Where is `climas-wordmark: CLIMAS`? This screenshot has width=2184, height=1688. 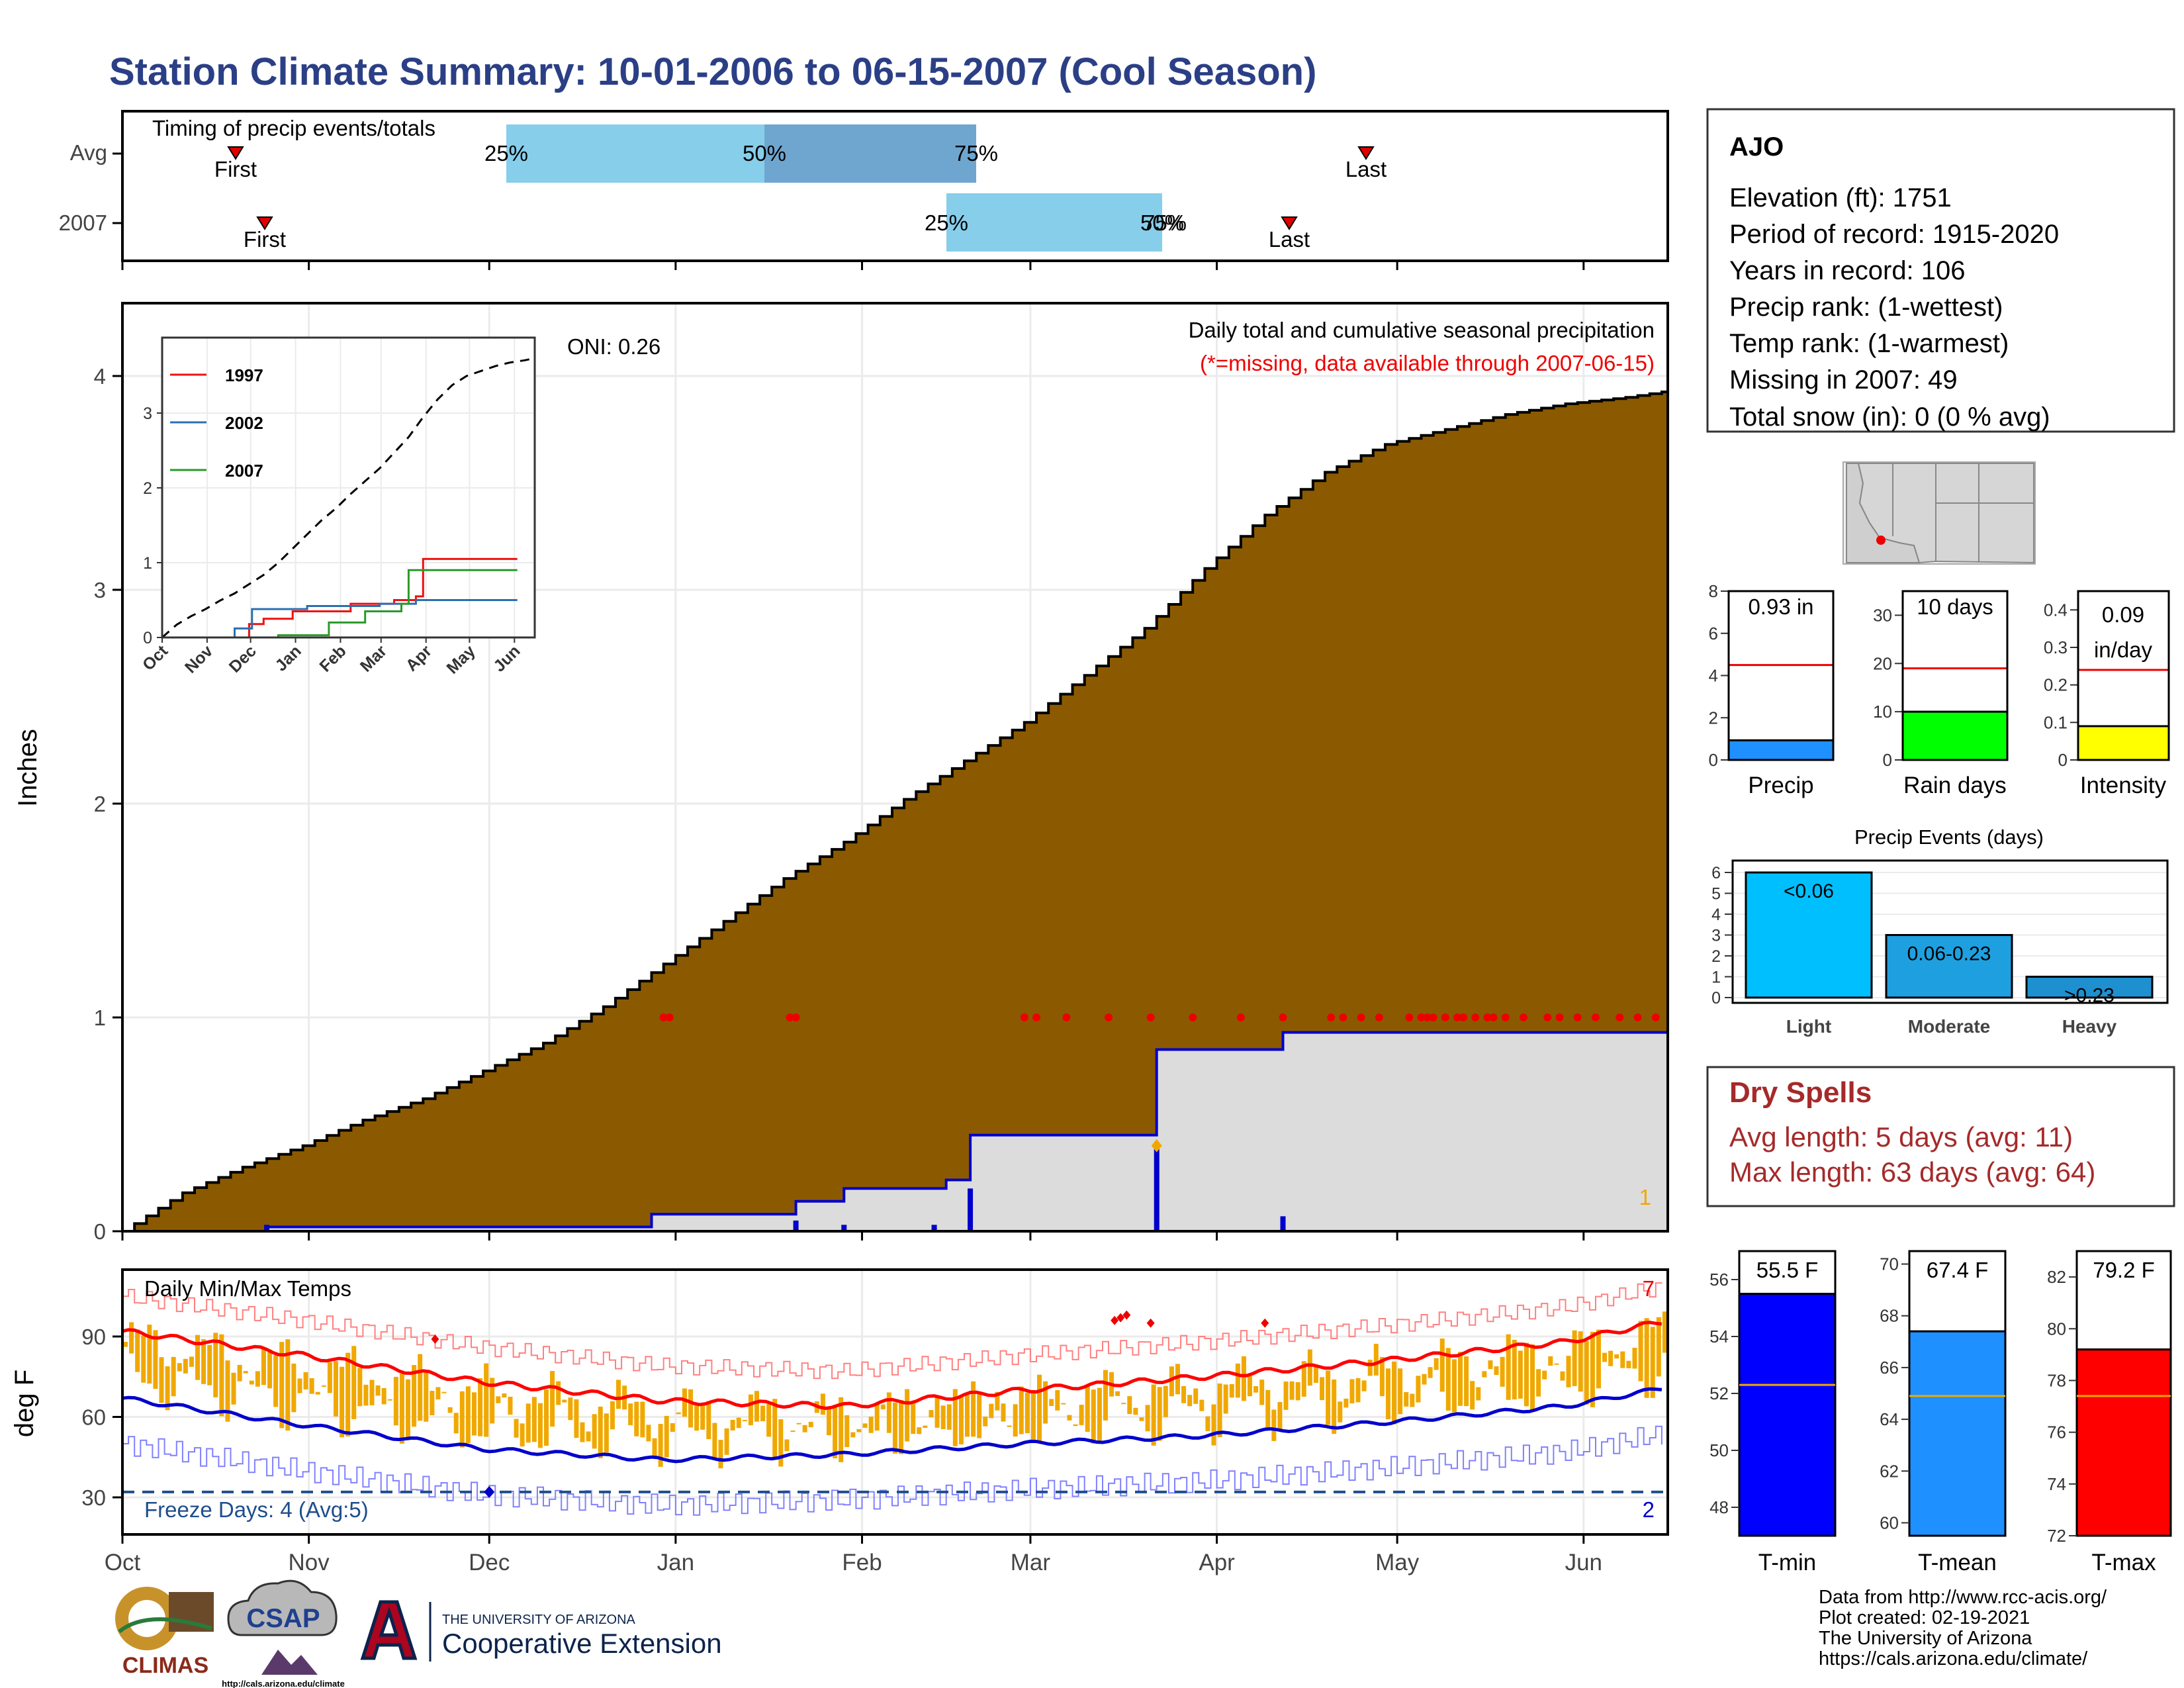
climas-wordmark: CLIMAS is located at coordinates (165, 1665).